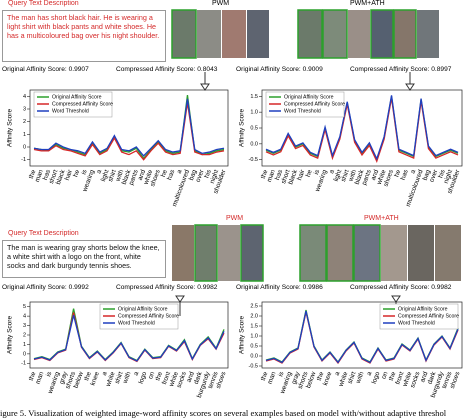 The height and width of the screenshot is (420, 474). What do you see at coordinates (43, 233) in the screenshot?
I see `query-heading: Query Text Description` at bounding box center [43, 233].